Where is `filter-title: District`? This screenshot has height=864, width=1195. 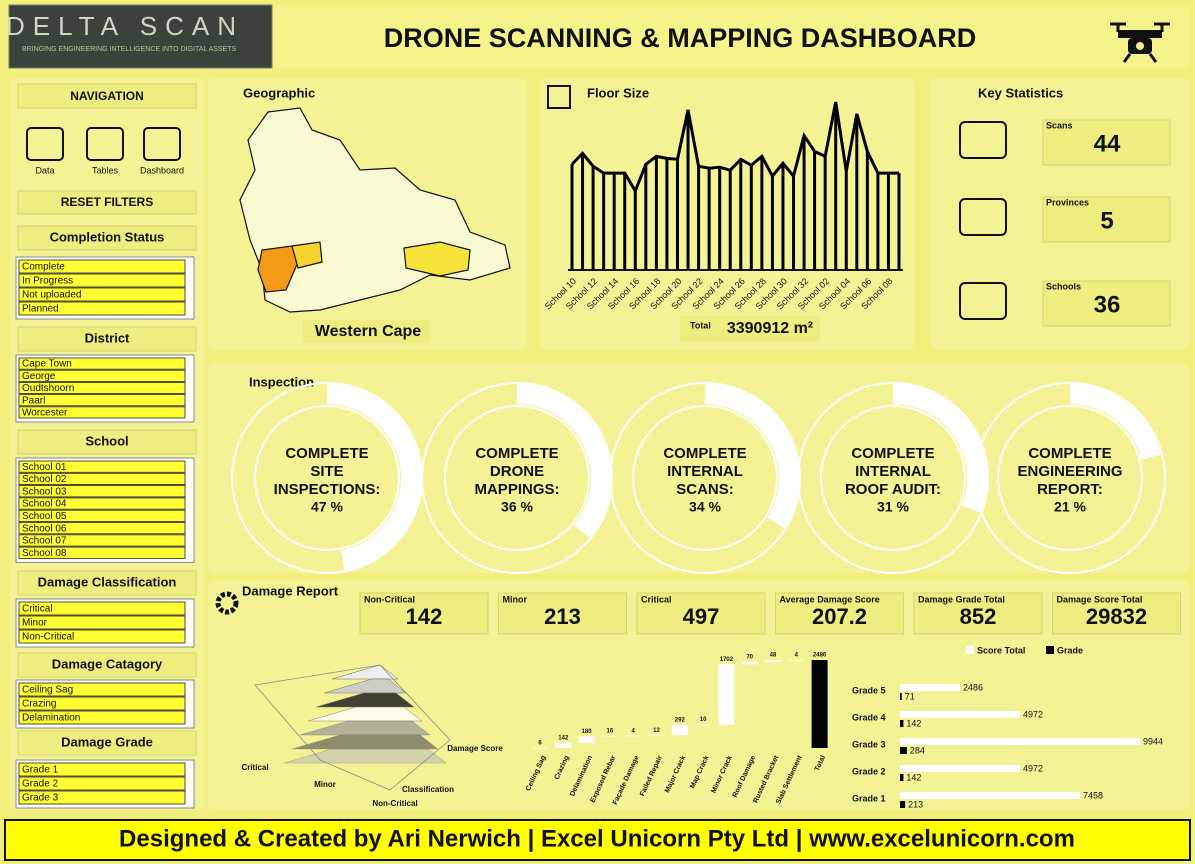 filter-title: District is located at coordinates (107, 337).